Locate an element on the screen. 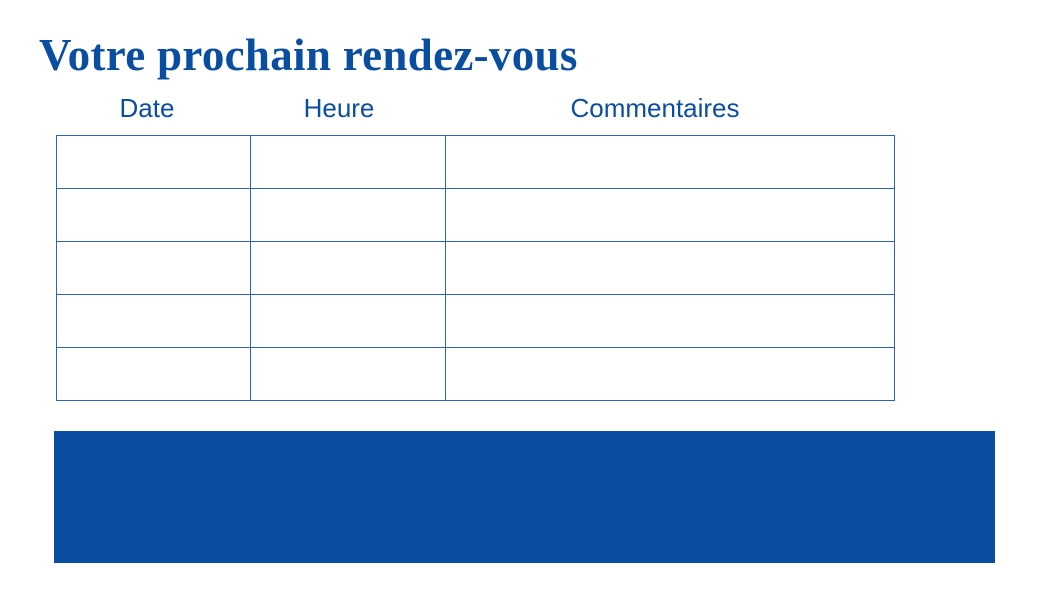 The width and height of the screenshot is (1050, 600). column-header-date: Date is located at coordinates (147, 108).